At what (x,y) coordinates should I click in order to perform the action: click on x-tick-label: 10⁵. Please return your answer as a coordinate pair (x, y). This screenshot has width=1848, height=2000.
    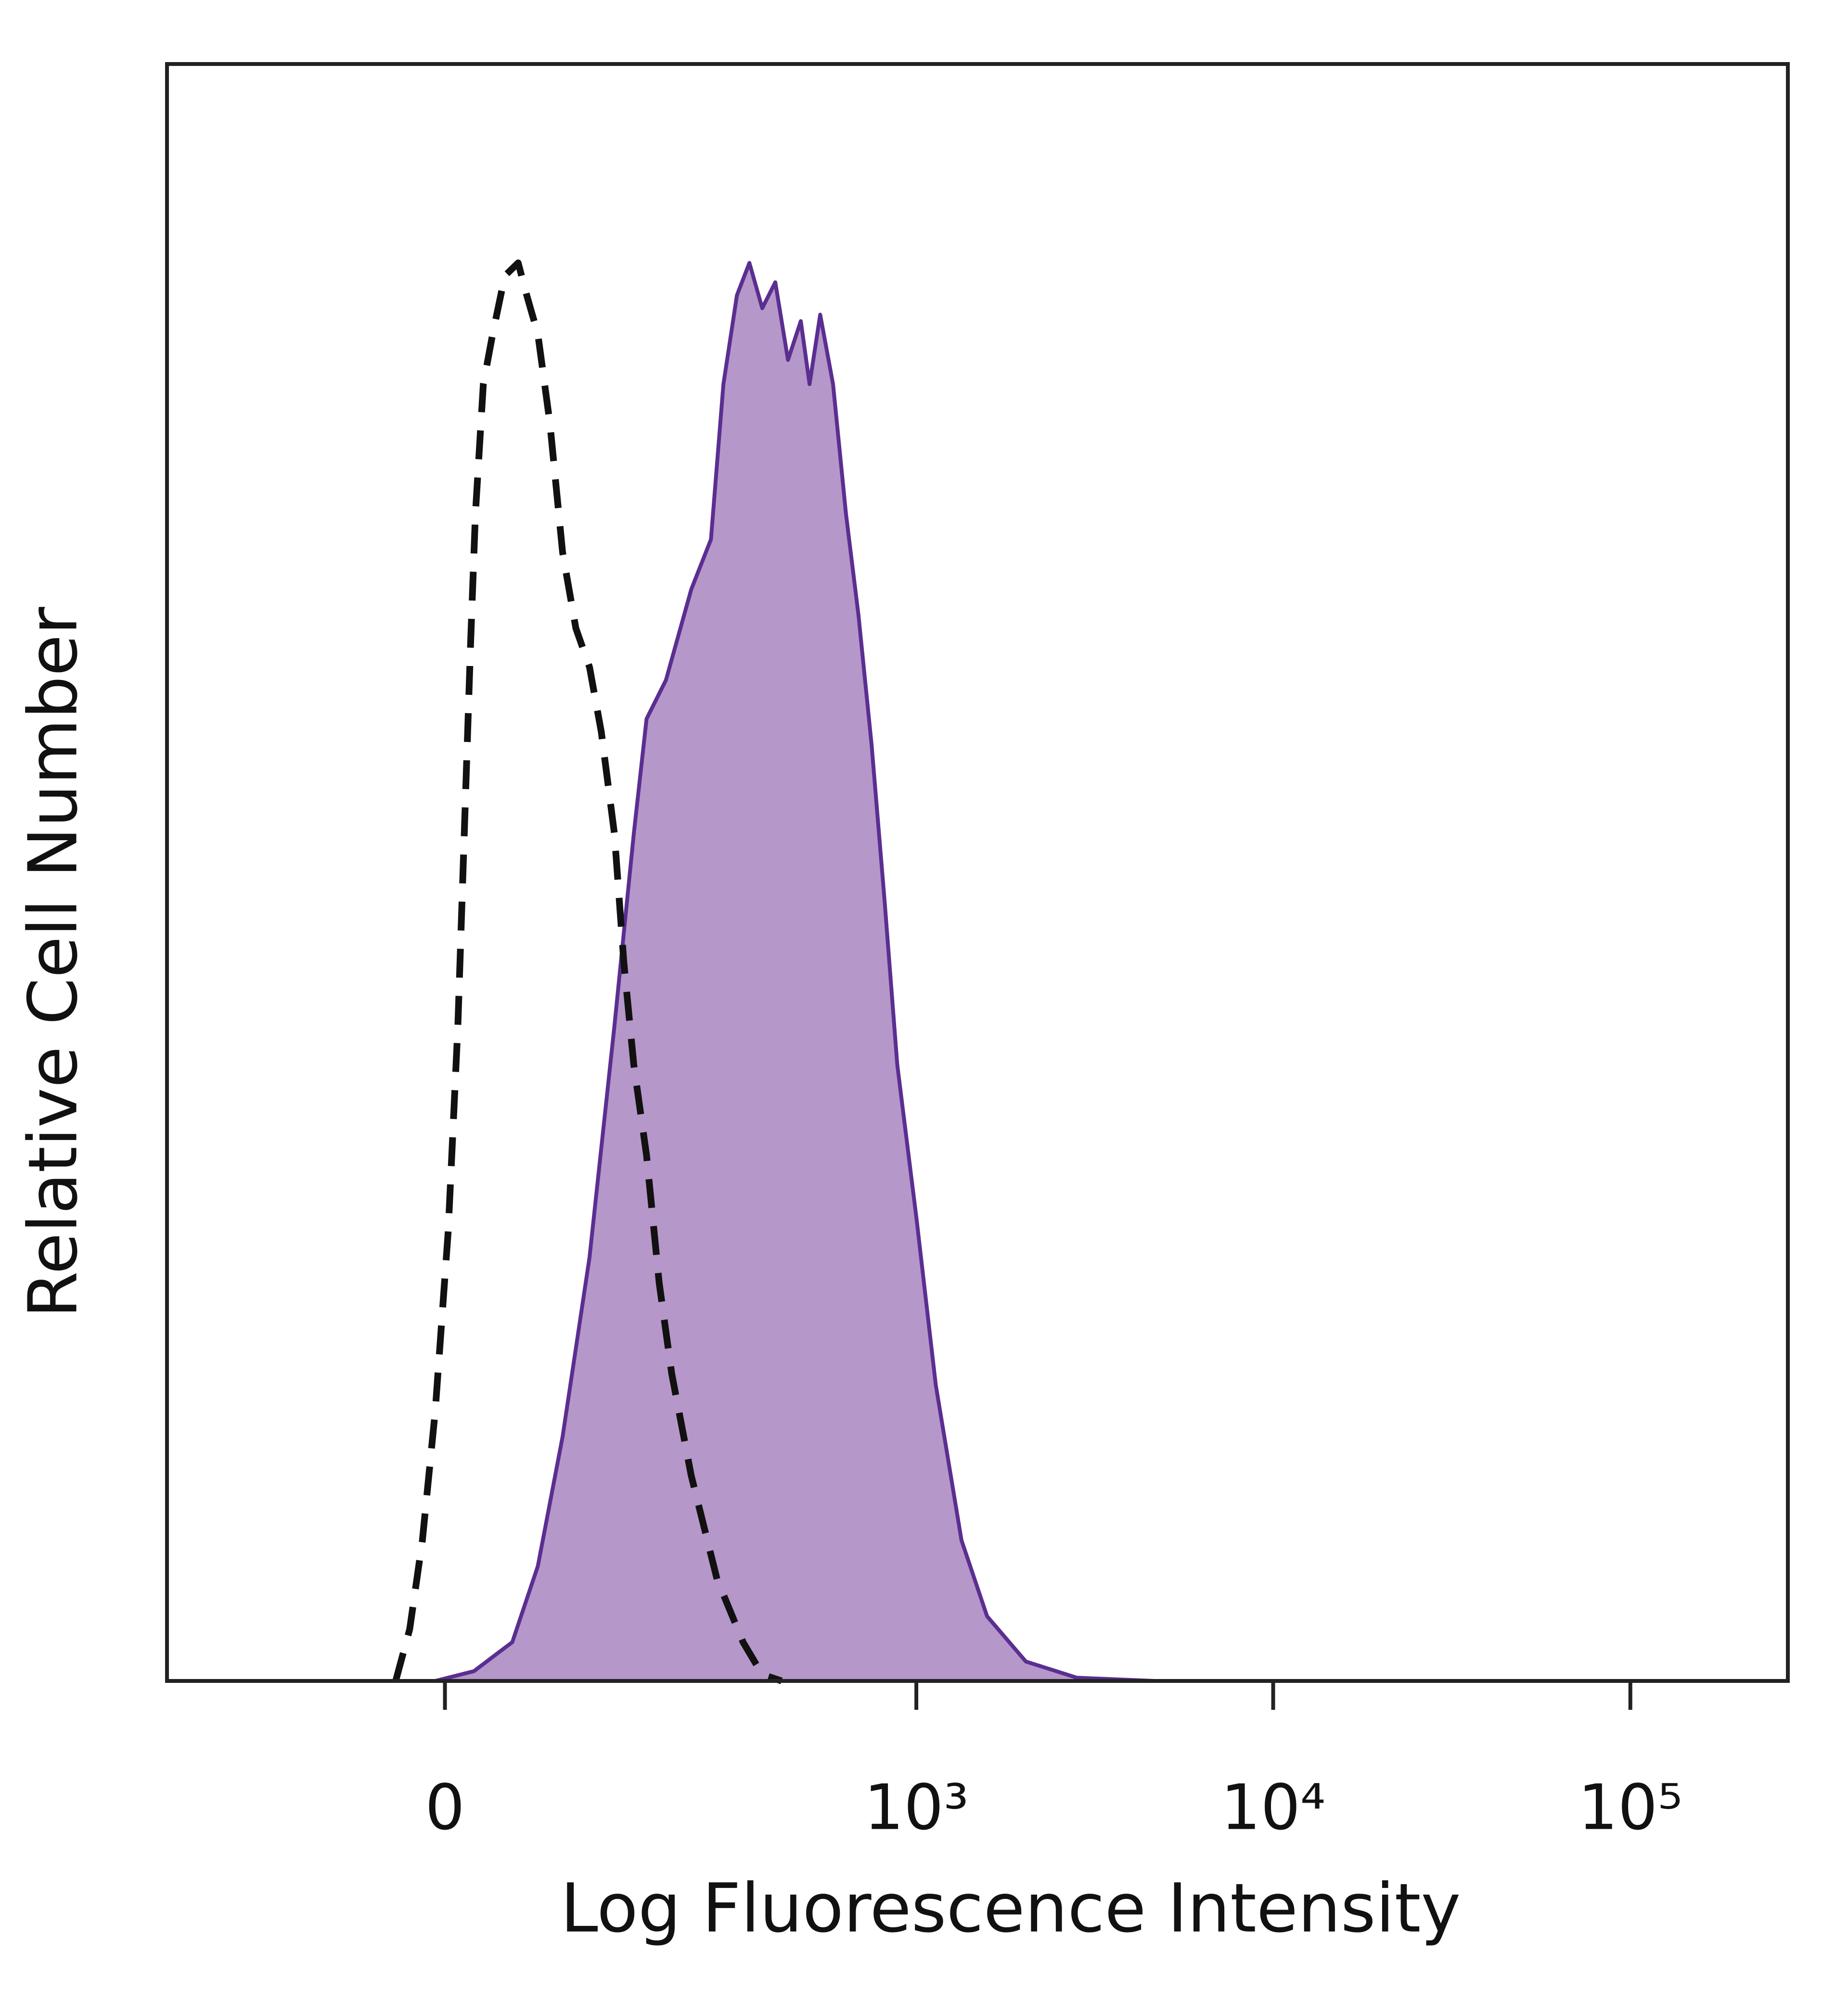
    Looking at the image, I should click on (1630, 1807).